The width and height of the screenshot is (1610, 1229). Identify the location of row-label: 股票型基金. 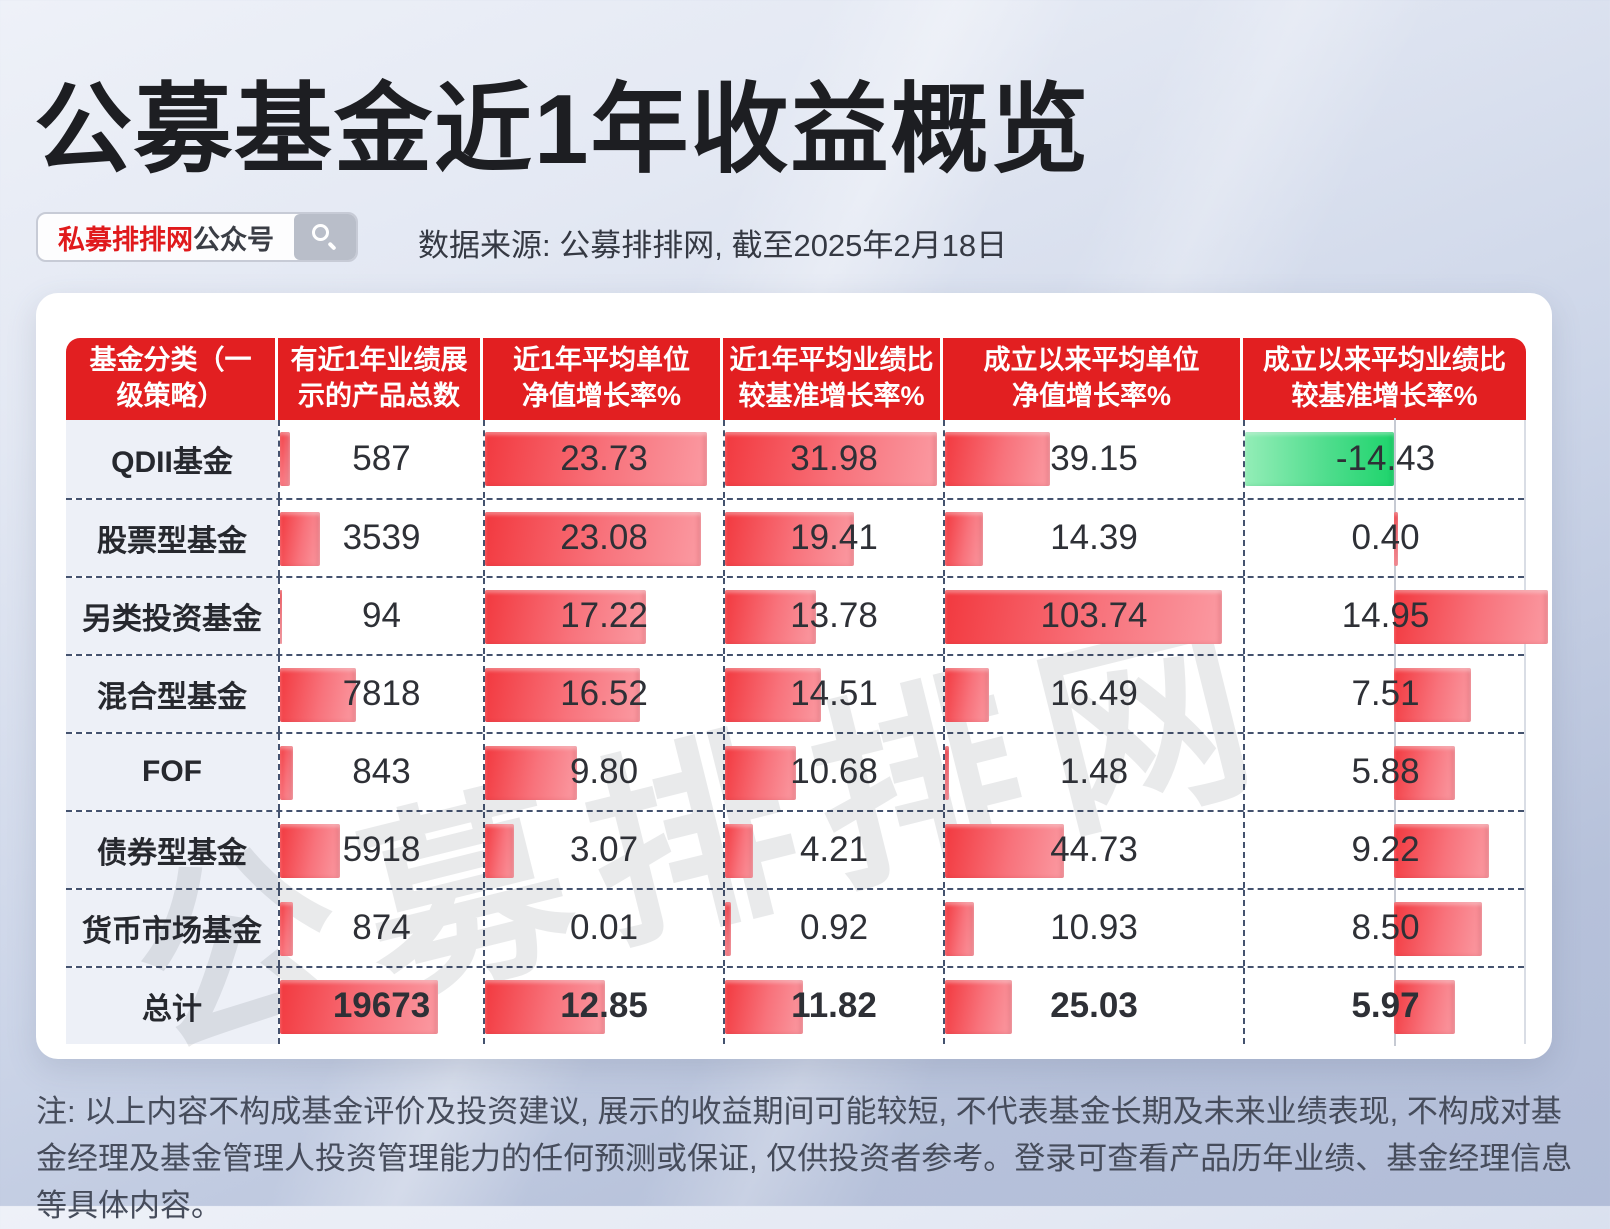
(172, 538).